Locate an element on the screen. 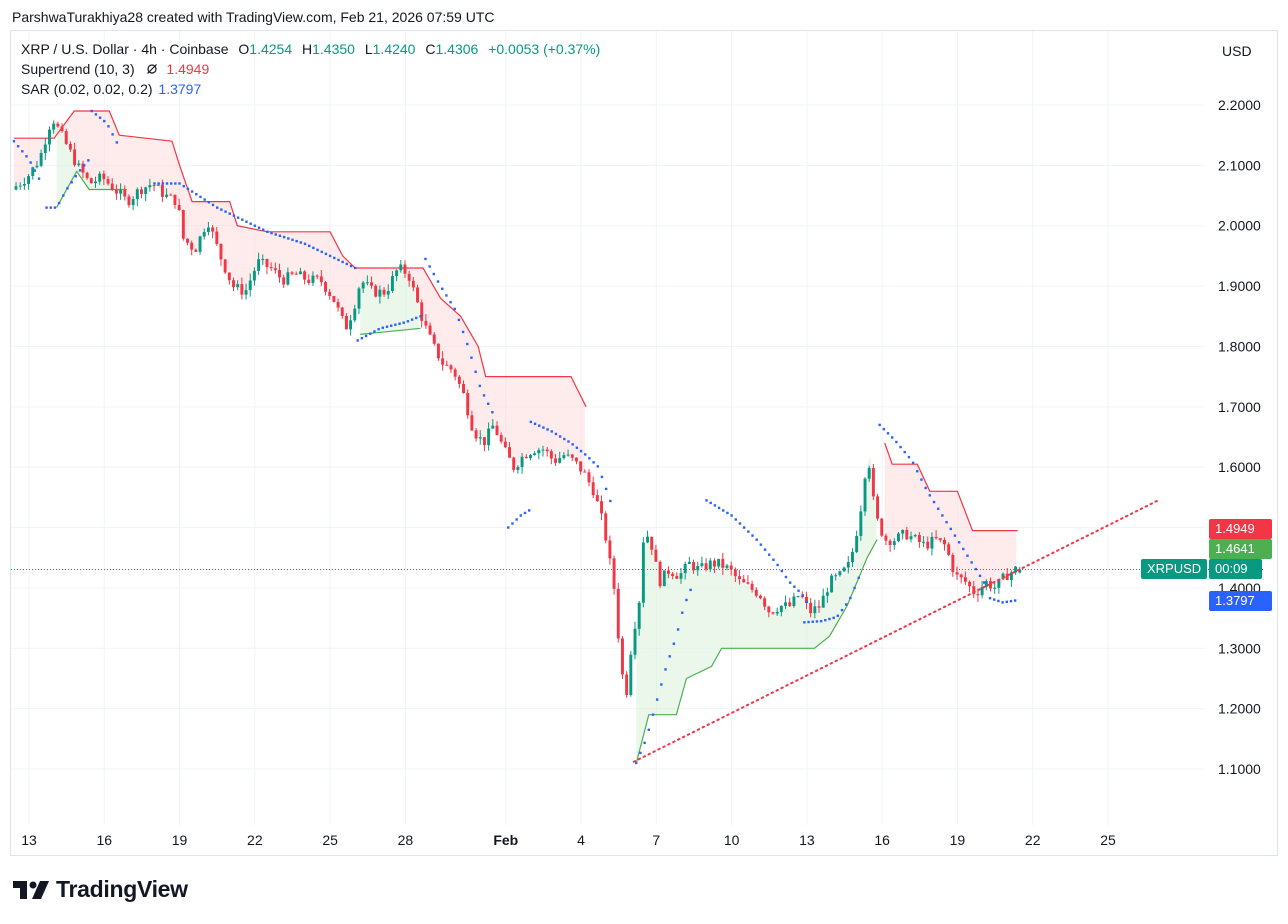 The image size is (1288, 924). legend-supertrend: Supertrend (10, 3) 1.4949 is located at coordinates (116, 69).